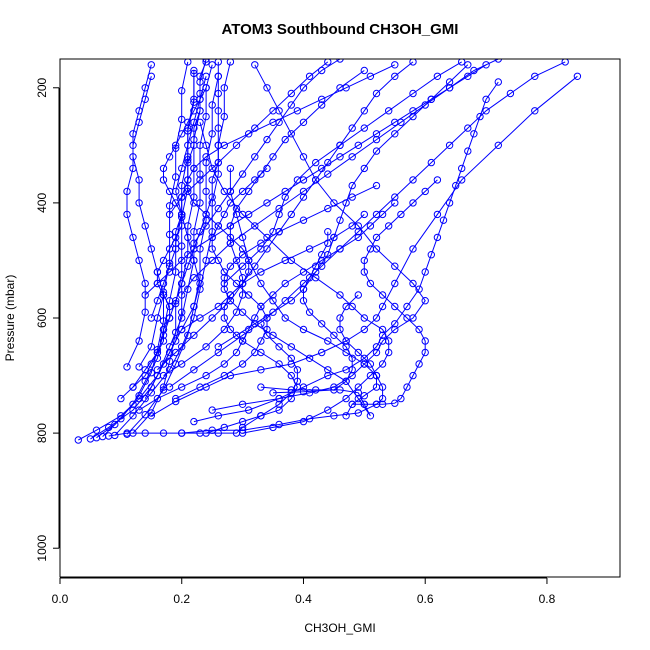 The height and width of the screenshot is (650, 650). Describe the element at coordinates (304, 591) in the screenshot. I see `x-axis: 0.0 0.2 0.4 0.6 0.8` at that location.